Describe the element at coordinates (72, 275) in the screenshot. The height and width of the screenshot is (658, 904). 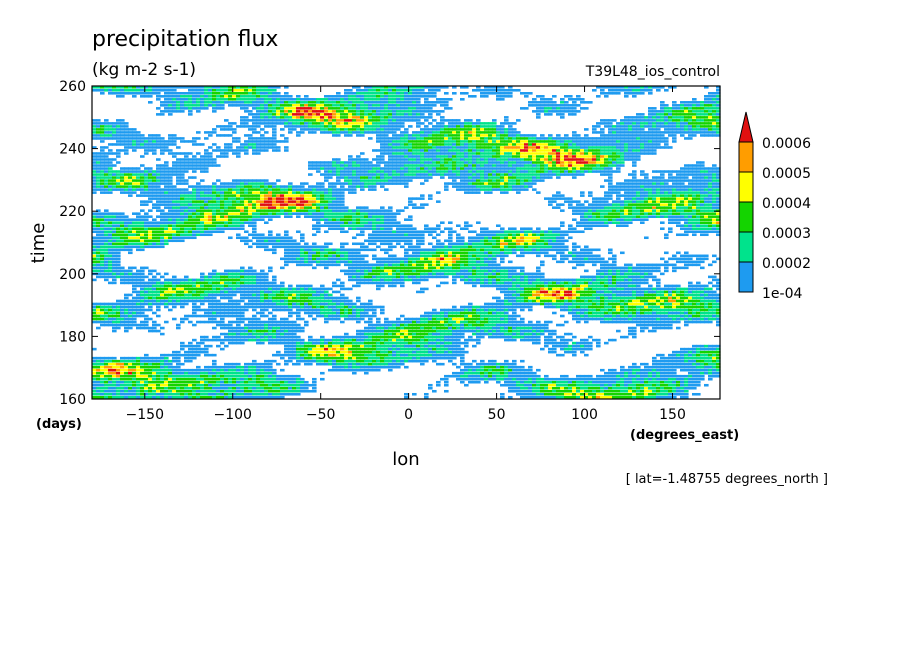
I see `y-tick-label: 200` at that location.